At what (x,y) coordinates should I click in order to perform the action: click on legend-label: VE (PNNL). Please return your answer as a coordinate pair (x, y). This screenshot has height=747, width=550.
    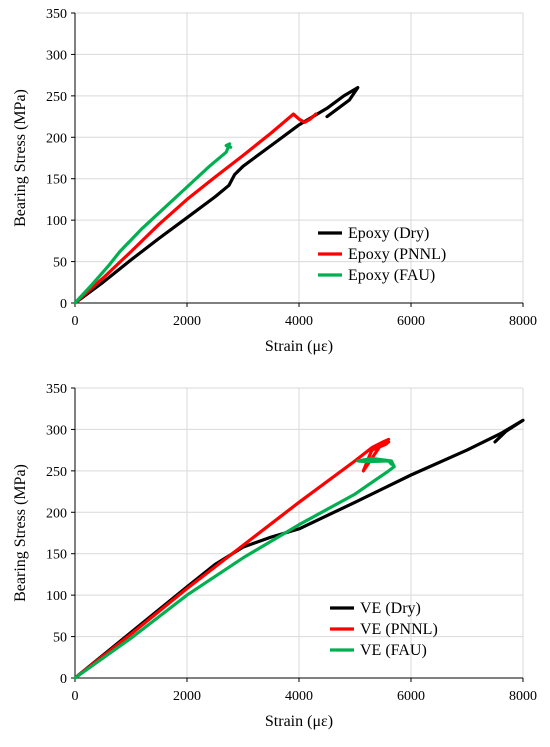
    Looking at the image, I should click on (399, 629).